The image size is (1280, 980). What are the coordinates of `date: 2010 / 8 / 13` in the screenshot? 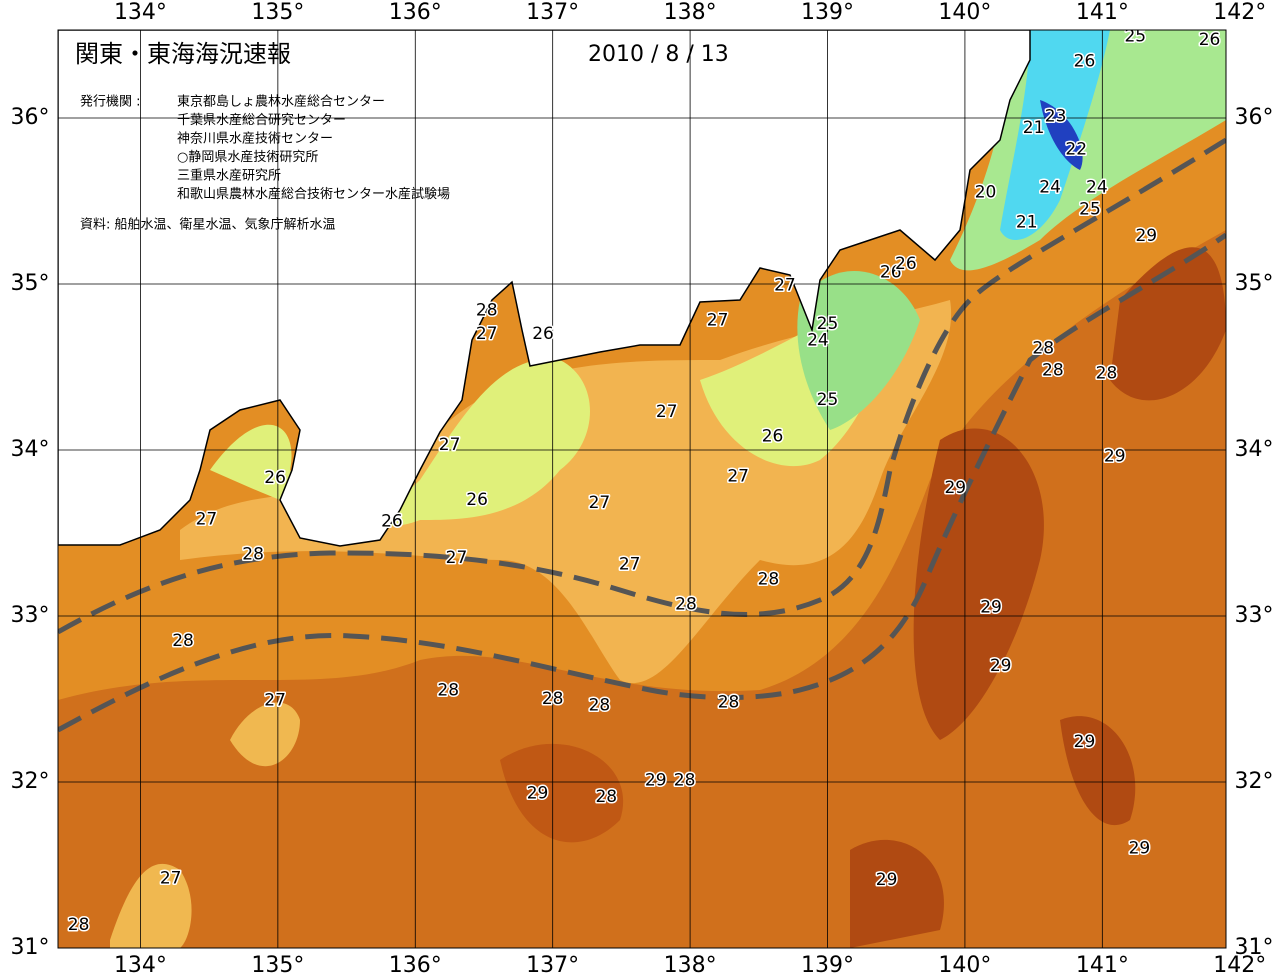 It's located at (658, 54).